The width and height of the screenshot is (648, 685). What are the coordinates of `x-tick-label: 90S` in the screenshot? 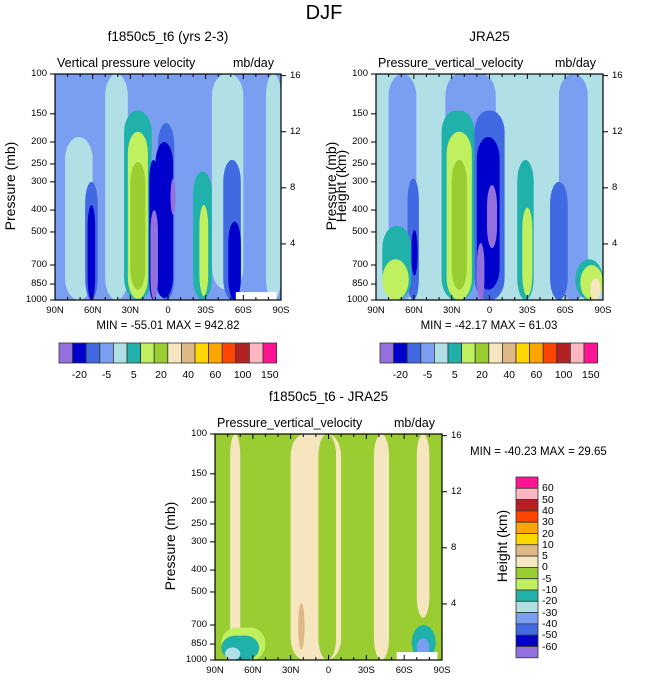 It's located at (281, 310).